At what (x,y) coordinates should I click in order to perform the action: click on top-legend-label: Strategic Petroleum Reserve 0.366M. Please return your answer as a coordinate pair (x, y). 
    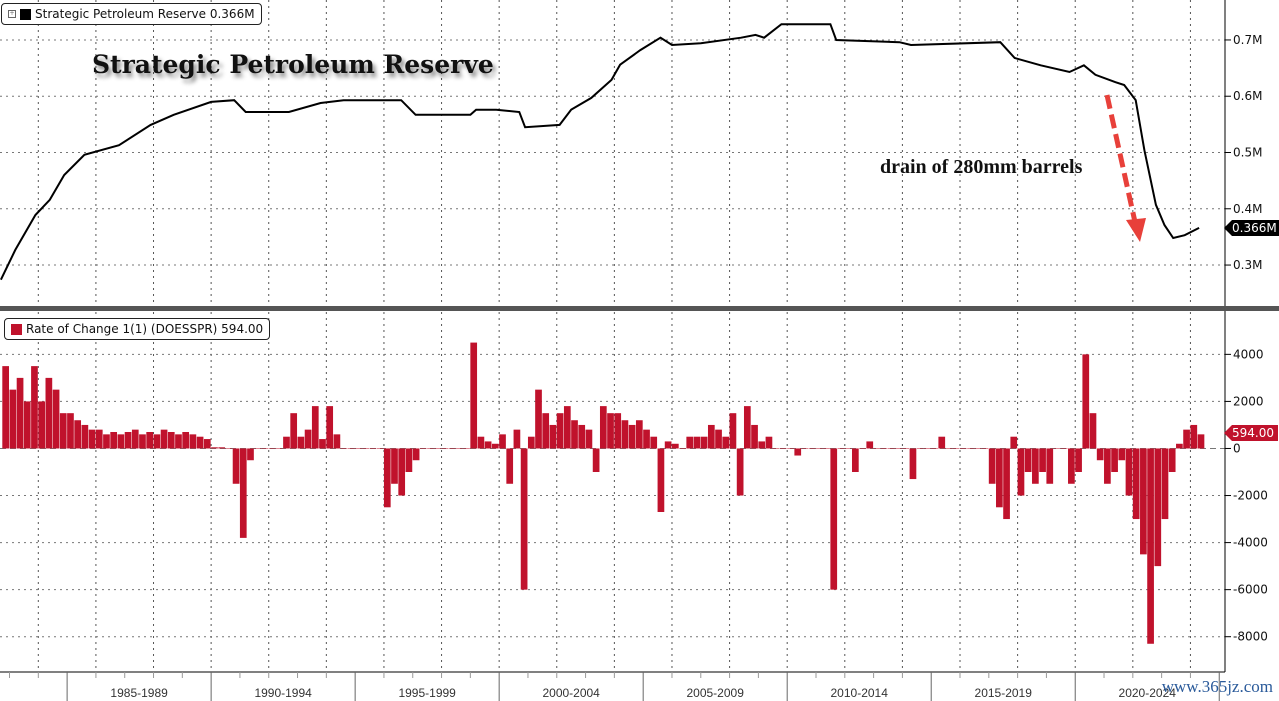
    Looking at the image, I should click on (145, 14).